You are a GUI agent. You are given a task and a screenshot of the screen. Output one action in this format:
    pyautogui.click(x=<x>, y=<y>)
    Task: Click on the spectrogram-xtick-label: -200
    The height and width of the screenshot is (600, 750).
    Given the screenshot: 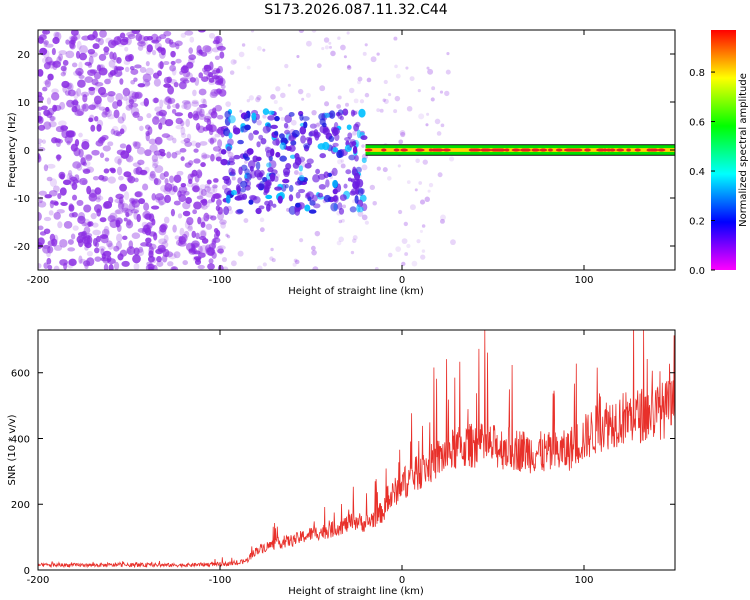 What is the action you would take?
    pyautogui.click(x=38, y=280)
    